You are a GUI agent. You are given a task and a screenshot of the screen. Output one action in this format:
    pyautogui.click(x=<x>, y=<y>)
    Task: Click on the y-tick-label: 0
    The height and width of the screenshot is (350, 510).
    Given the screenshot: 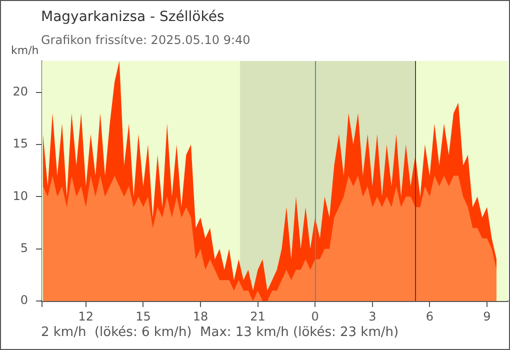 What is the action you would take?
    pyautogui.click(x=24, y=300)
    